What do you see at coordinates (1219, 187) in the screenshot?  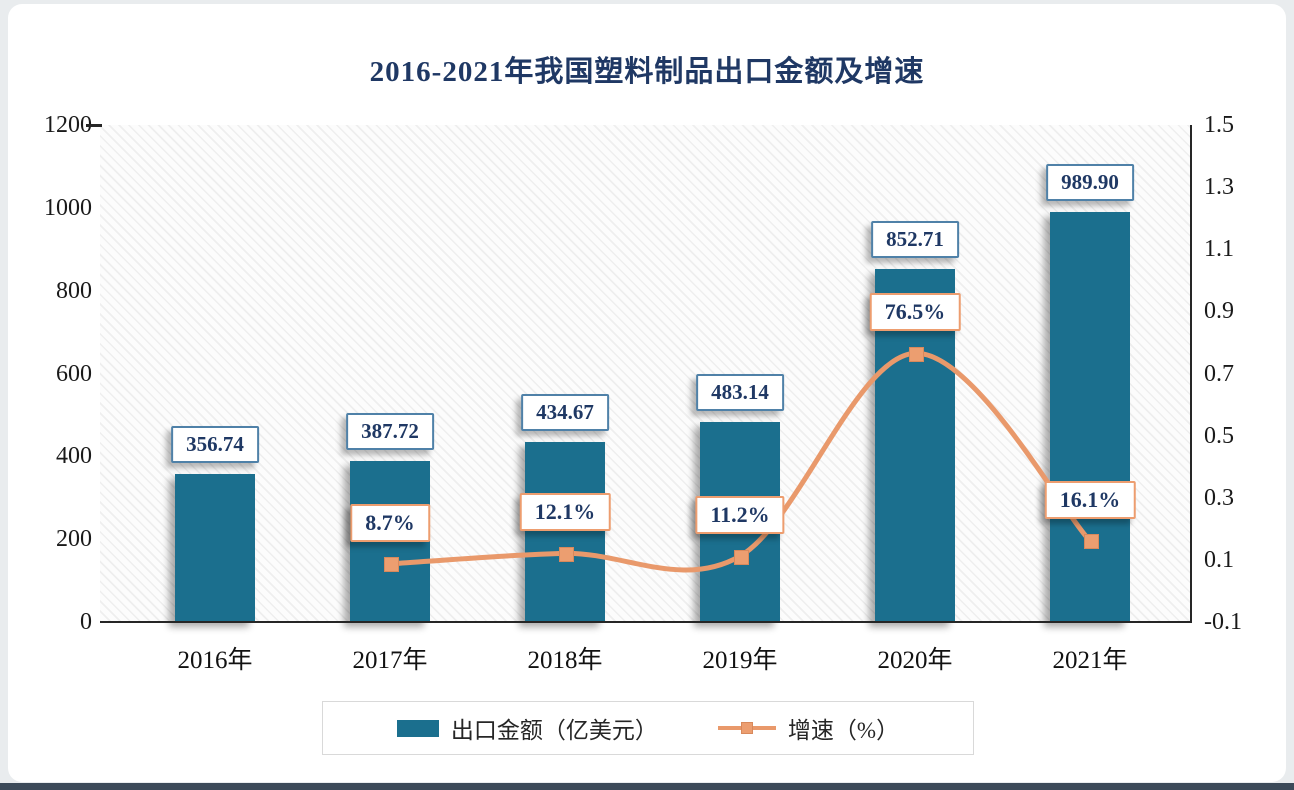 I see `right-axis-tick-label: 1.3` at bounding box center [1219, 187].